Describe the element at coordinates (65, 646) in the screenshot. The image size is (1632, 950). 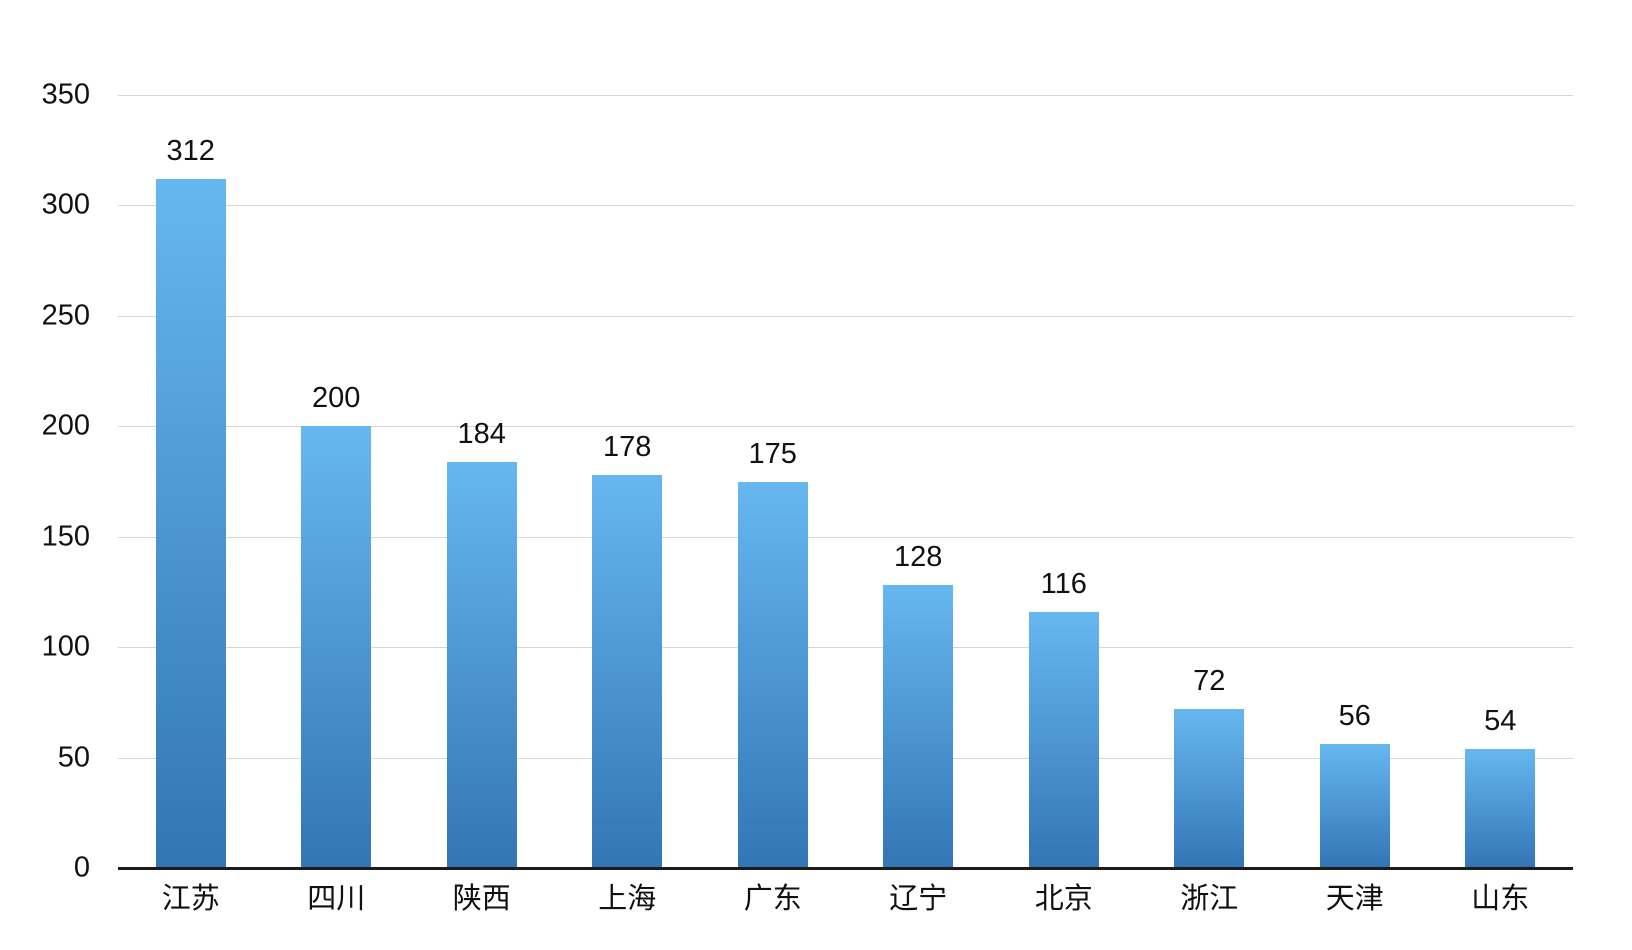
I see `y-axis-tick-label: 100` at that location.